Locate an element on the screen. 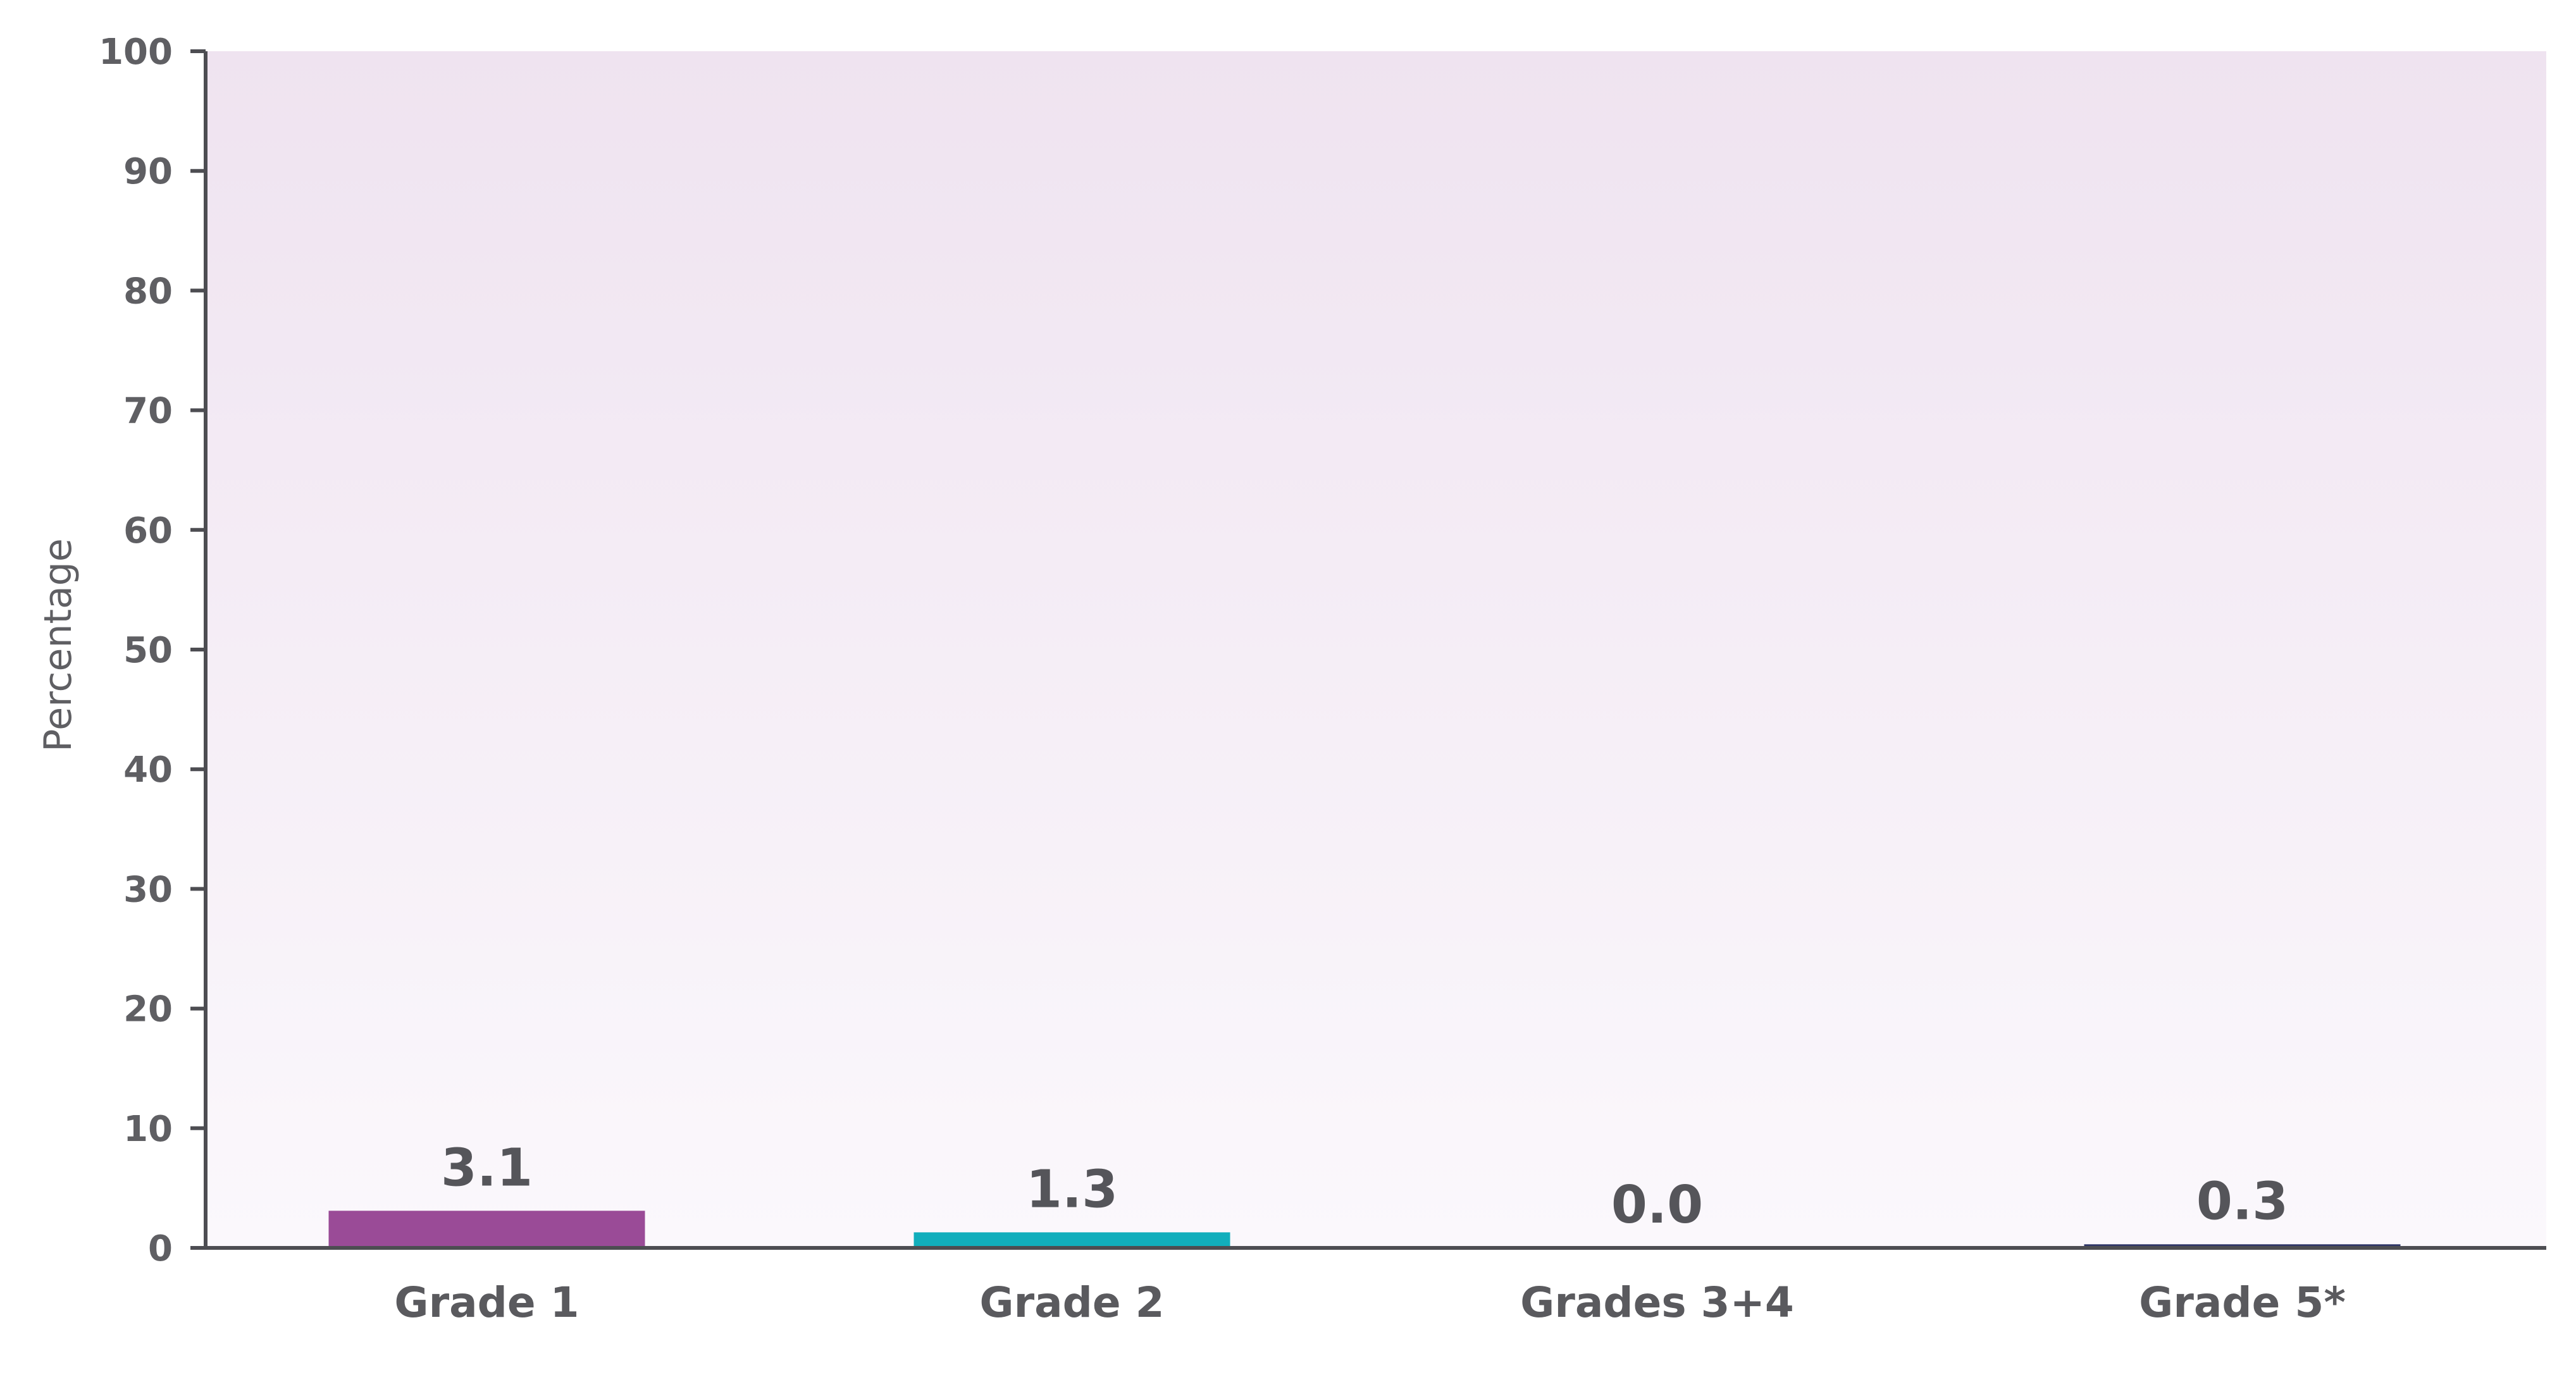 Image resolution: width=2576 pixels, height=1394 pixels. y-tick-label-10: 10 is located at coordinates (148, 1129).